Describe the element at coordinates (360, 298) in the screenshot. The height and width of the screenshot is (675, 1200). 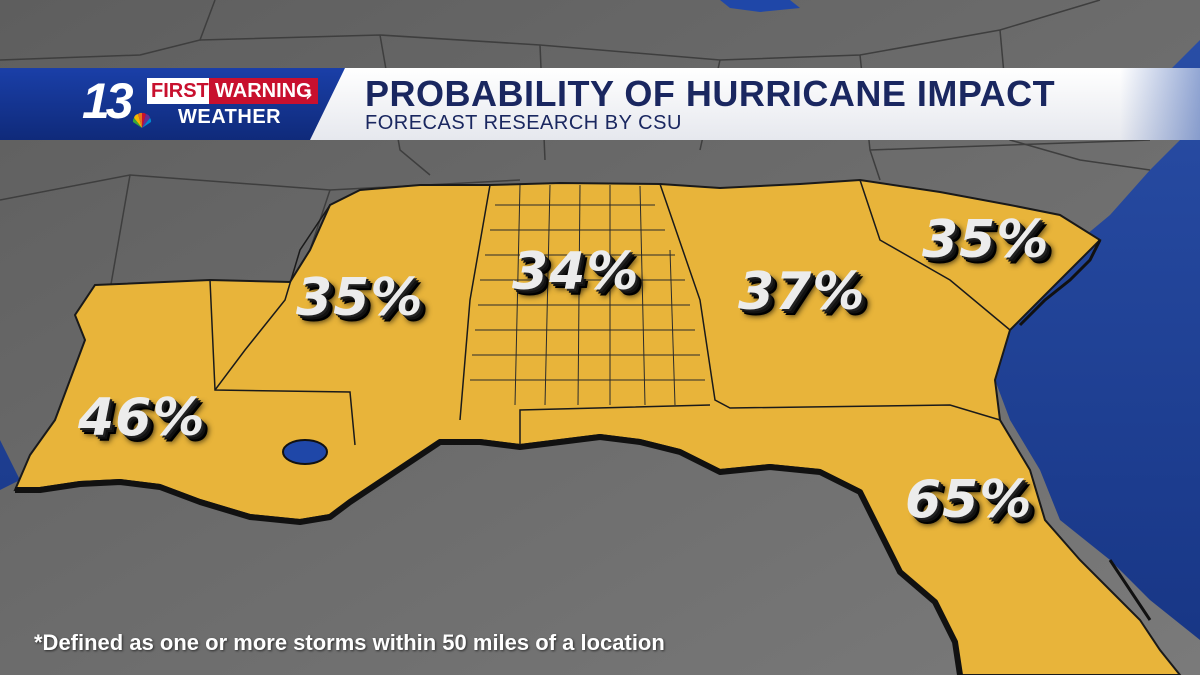
I see `label-mississippi: 35%` at that location.